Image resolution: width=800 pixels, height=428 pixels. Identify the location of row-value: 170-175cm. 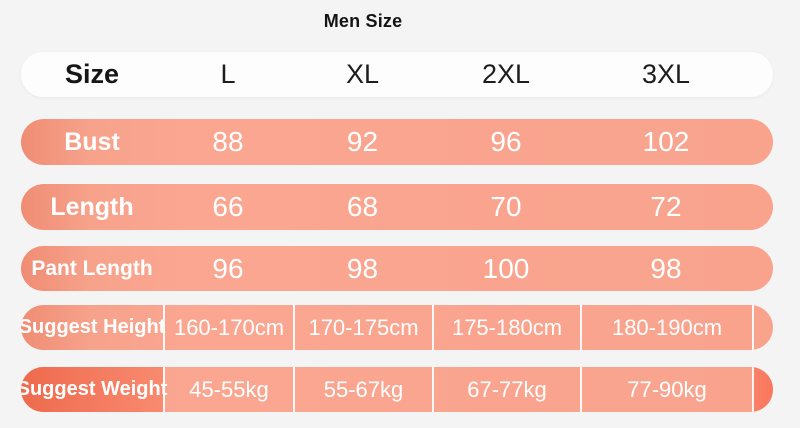
(362, 327).